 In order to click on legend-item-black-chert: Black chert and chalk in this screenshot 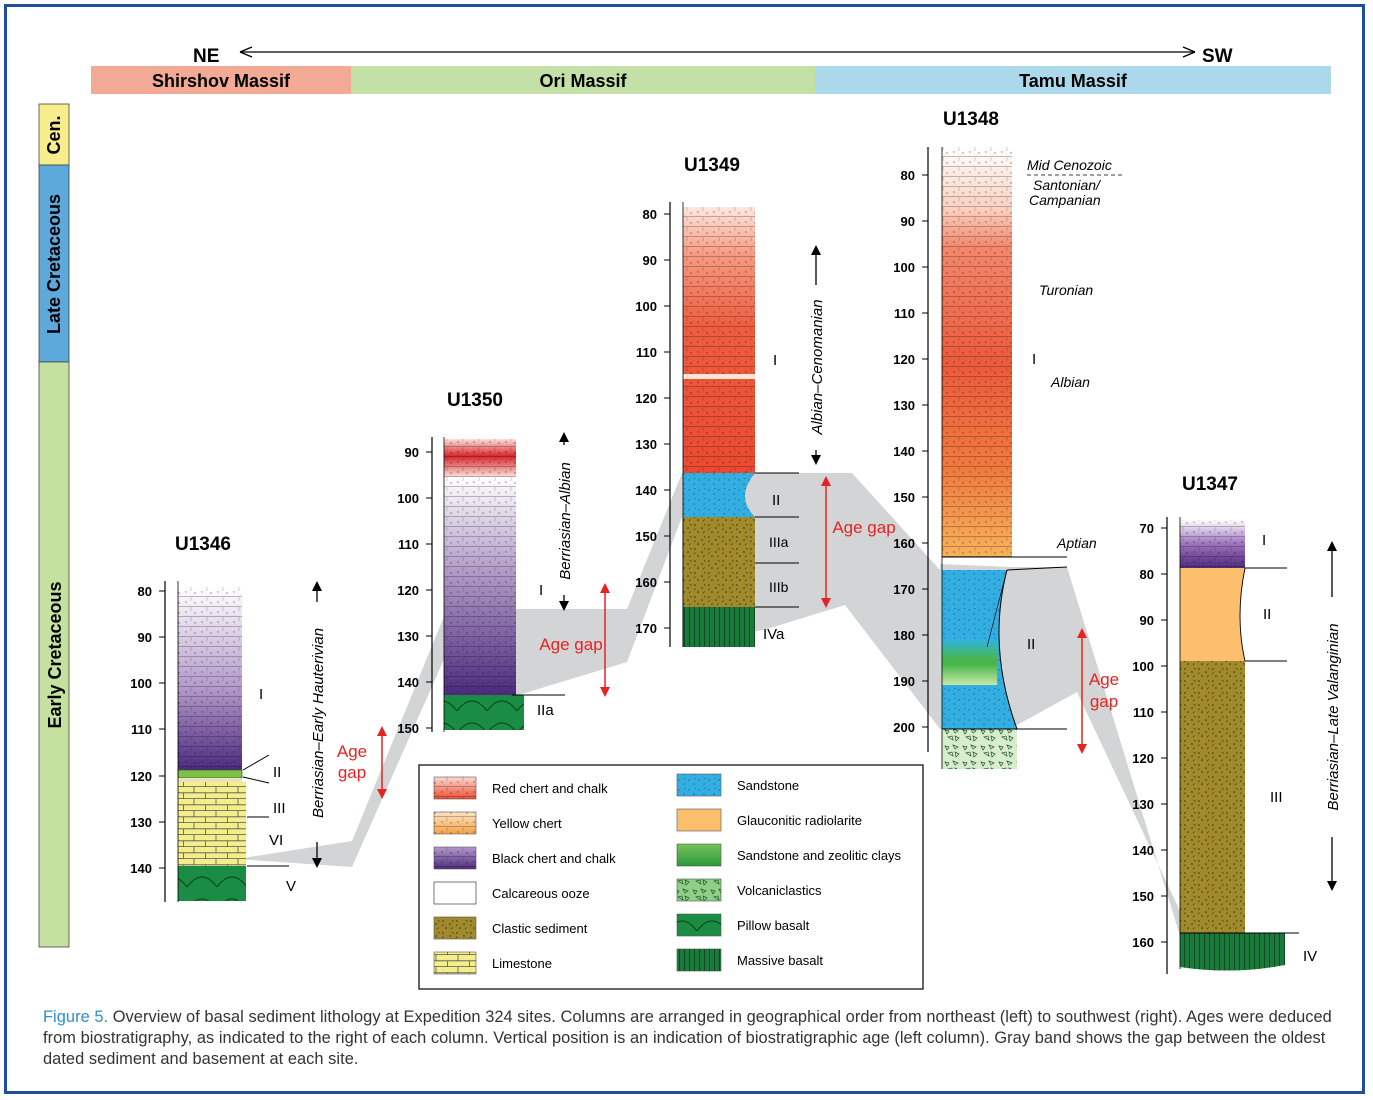, I will do `click(524, 858)`.